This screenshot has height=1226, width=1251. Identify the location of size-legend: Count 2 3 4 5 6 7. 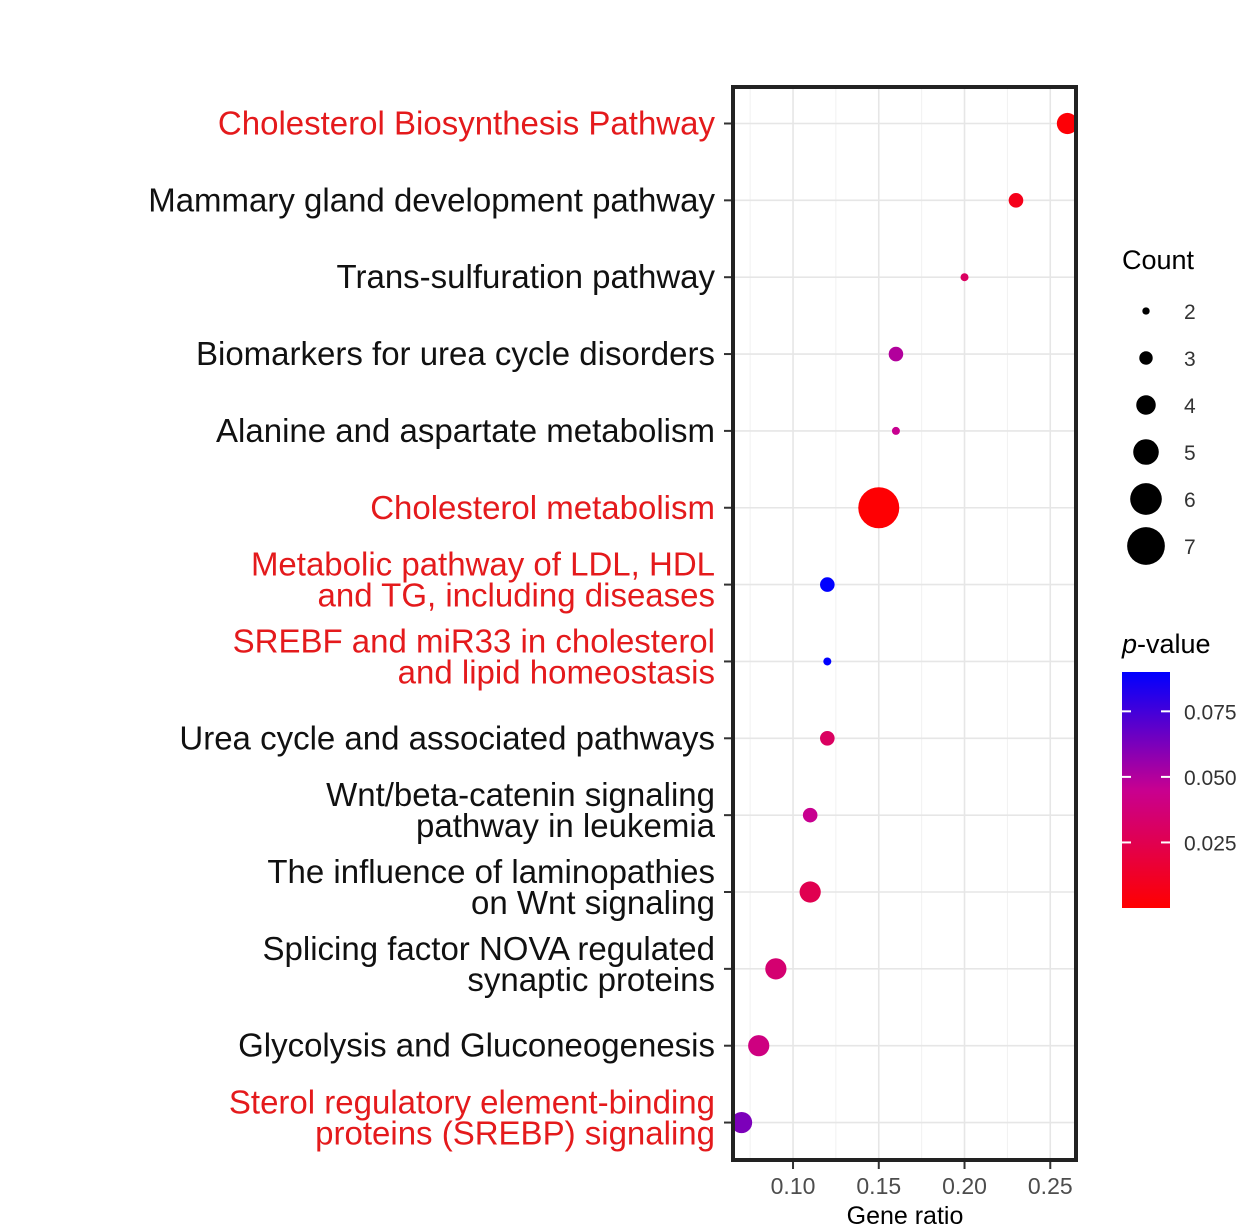
(1159, 405).